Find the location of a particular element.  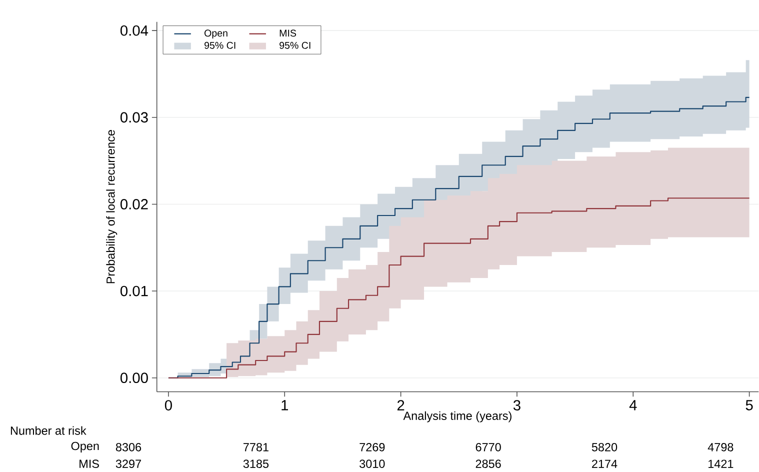

x-tick-label: 0 is located at coordinates (168, 405).